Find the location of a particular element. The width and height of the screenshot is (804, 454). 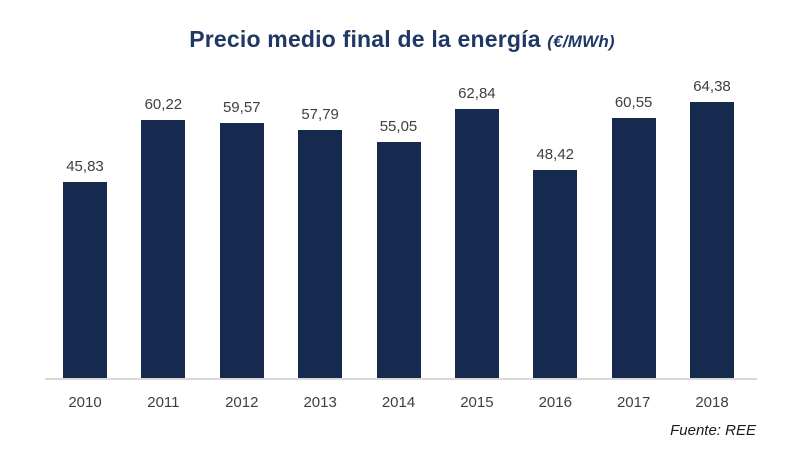

bar-value-label-2017: 60,55 is located at coordinates (633, 102).